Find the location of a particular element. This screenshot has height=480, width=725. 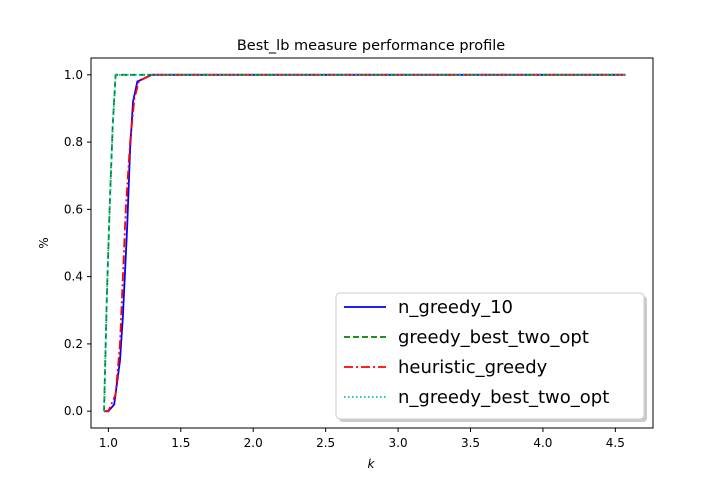

x-tick-label: 4.5 is located at coordinates (615, 443).